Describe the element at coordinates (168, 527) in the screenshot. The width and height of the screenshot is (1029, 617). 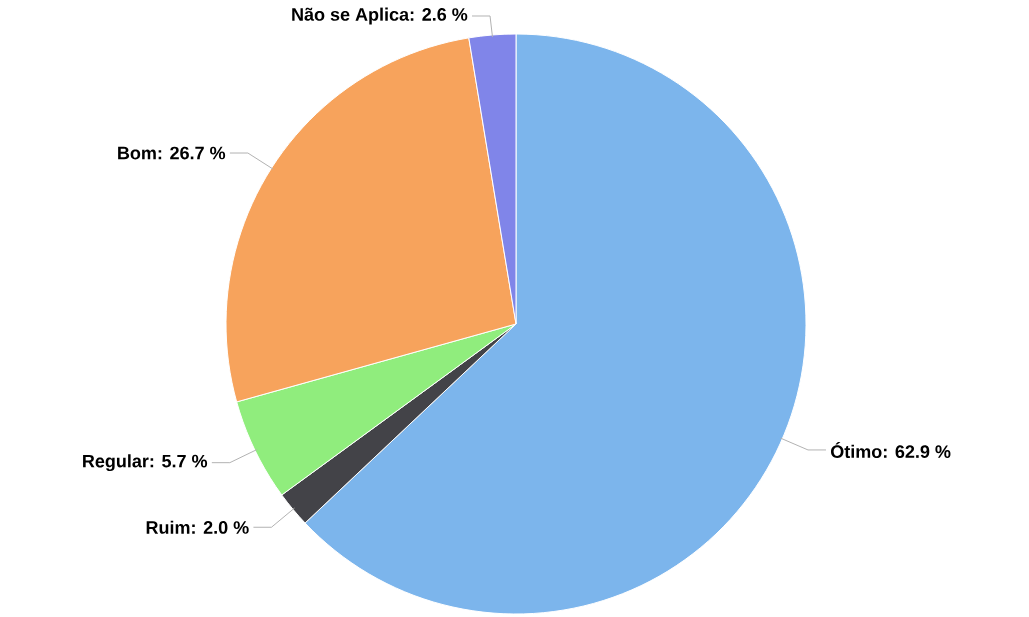
I see `slice-label: Ruim` at that location.